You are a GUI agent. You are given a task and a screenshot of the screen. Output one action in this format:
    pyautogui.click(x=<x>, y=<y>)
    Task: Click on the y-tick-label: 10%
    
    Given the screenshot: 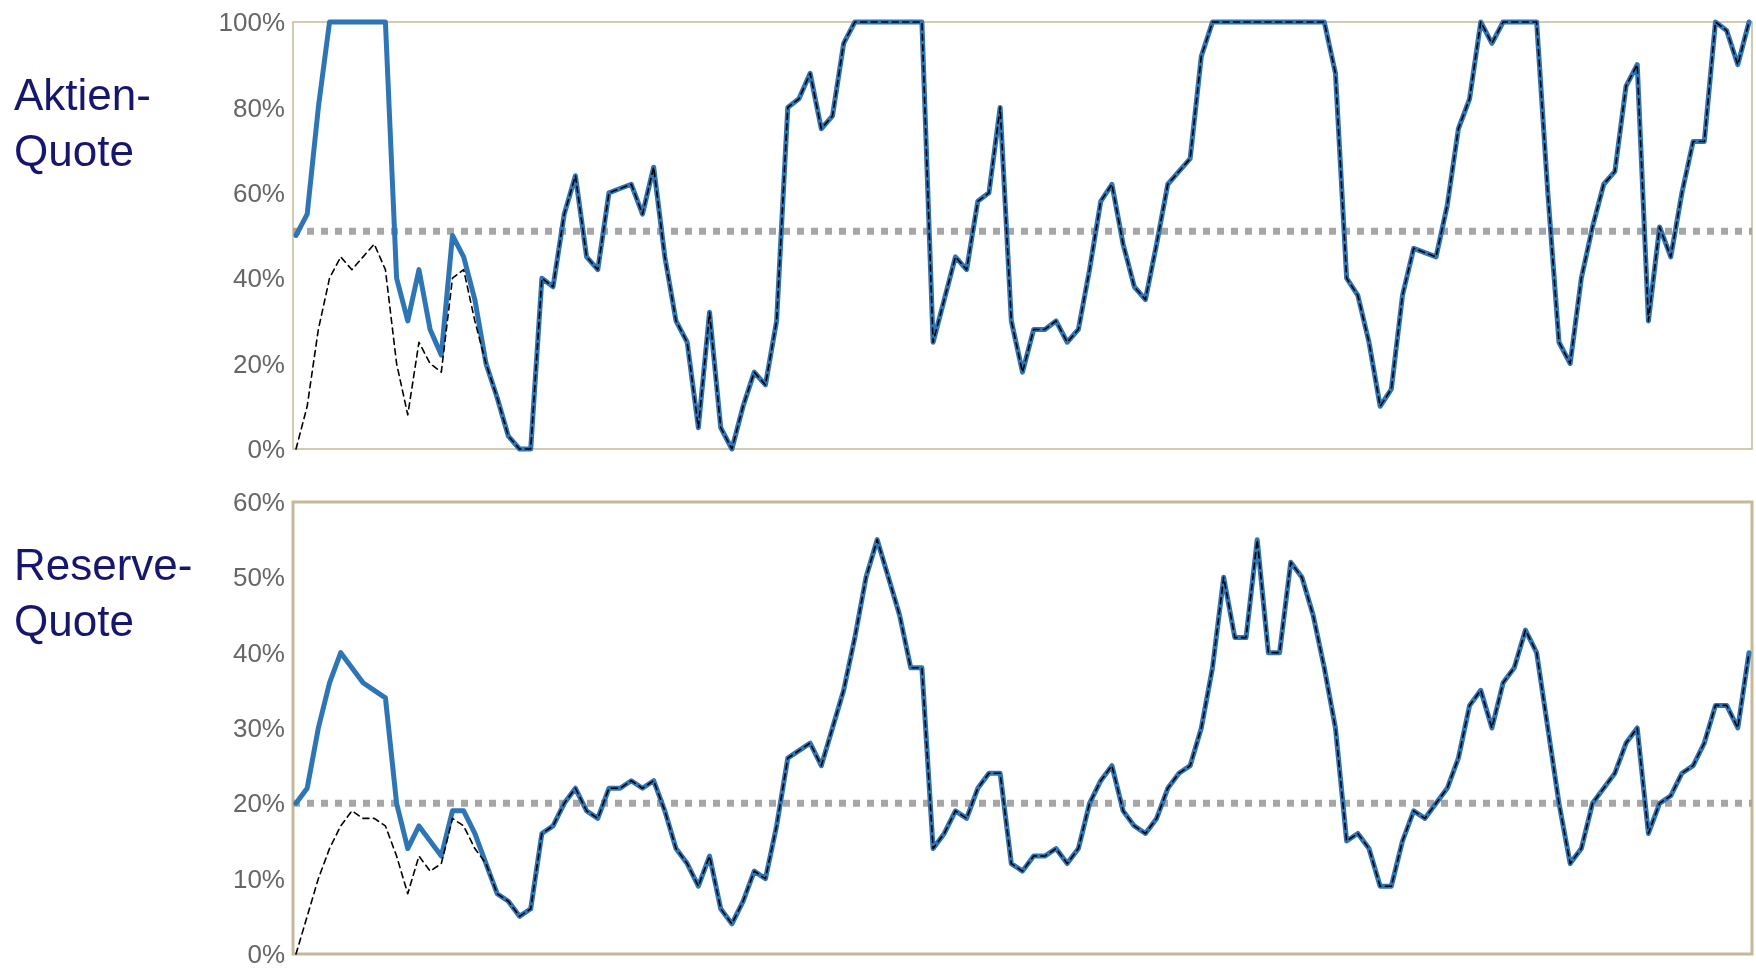 What is the action you would take?
    pyautogui.click(x=258, y=878)
    